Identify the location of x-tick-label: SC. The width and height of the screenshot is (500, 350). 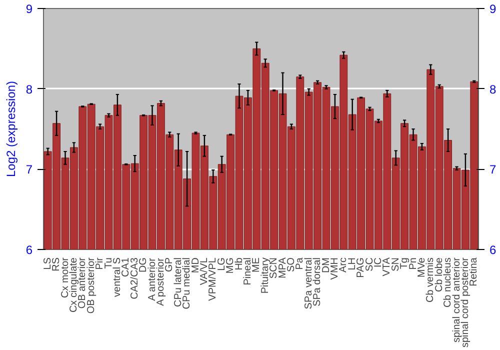
(370, 264).